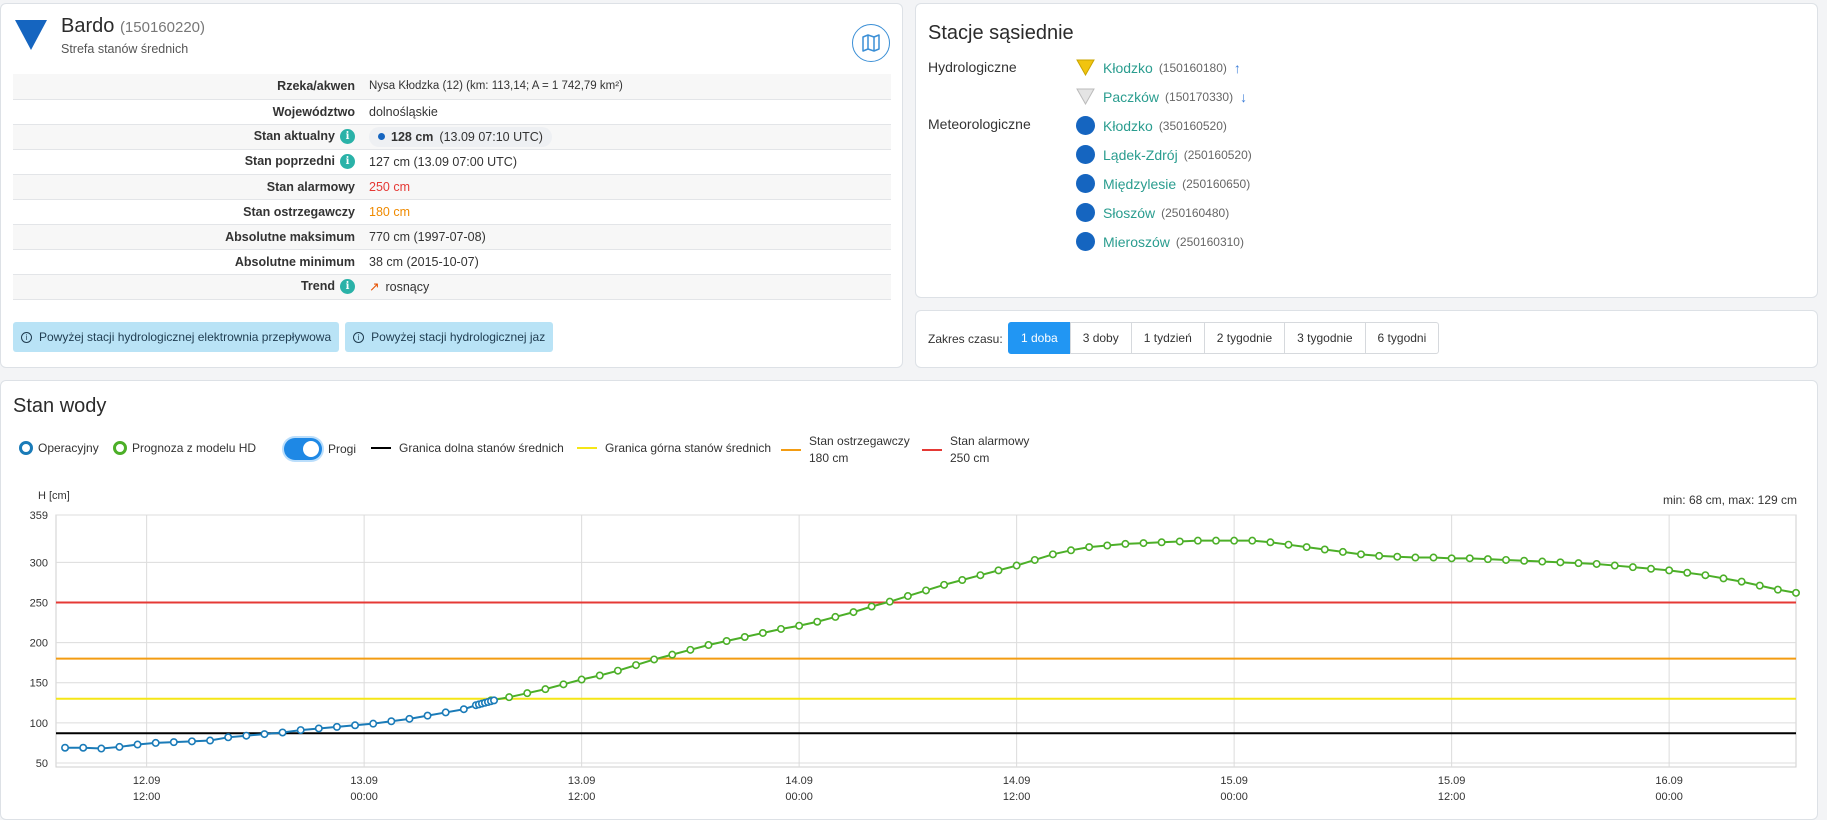 Image resolution: width=1827 pixels, height=820 pixels. What do you see at coordinates (1402, 338) in the screenshot?
I see `range-6-weeks-button: 6 tygodni` at bounding box center [1402, 338].